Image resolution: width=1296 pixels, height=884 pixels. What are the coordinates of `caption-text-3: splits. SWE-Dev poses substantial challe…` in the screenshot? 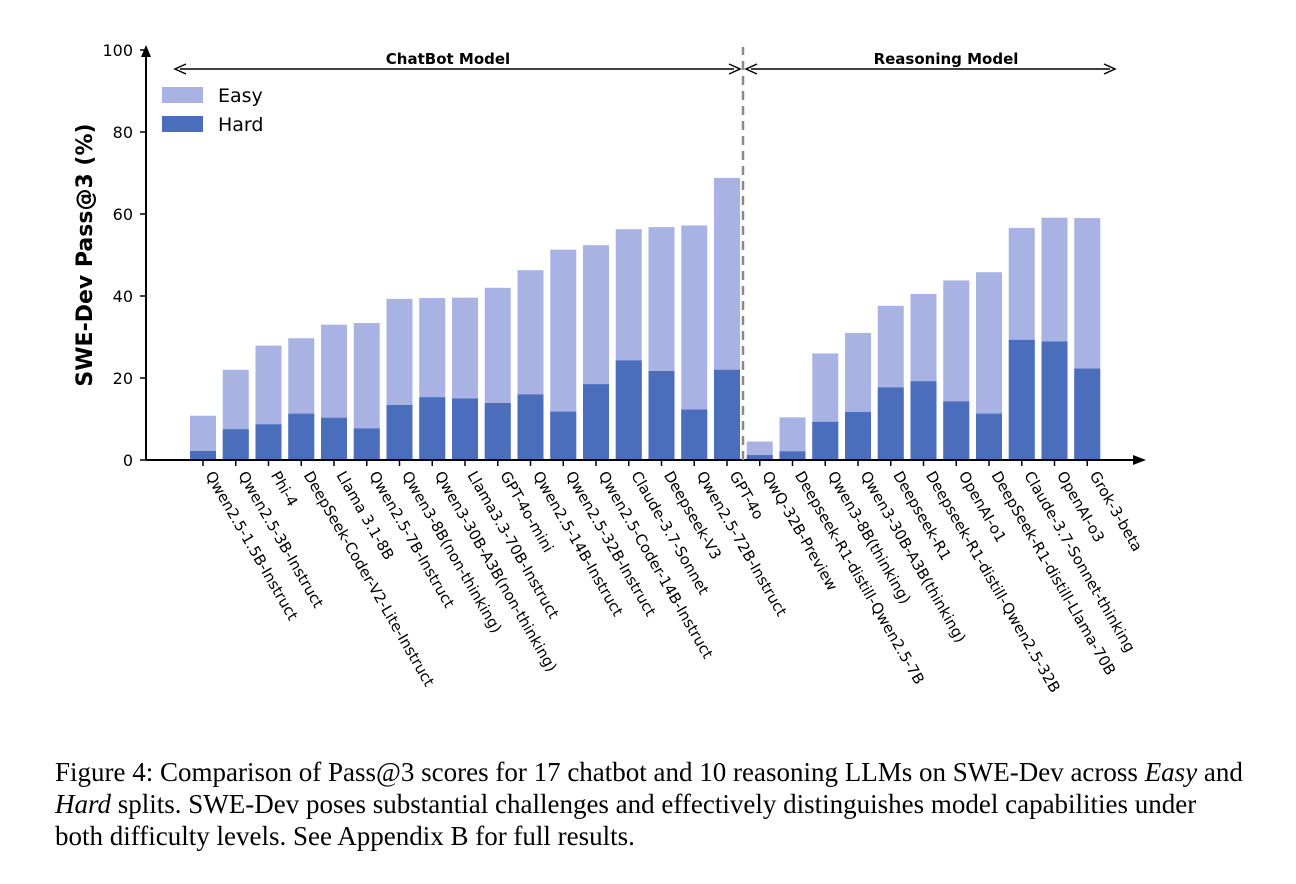 It's located at (626, 820).